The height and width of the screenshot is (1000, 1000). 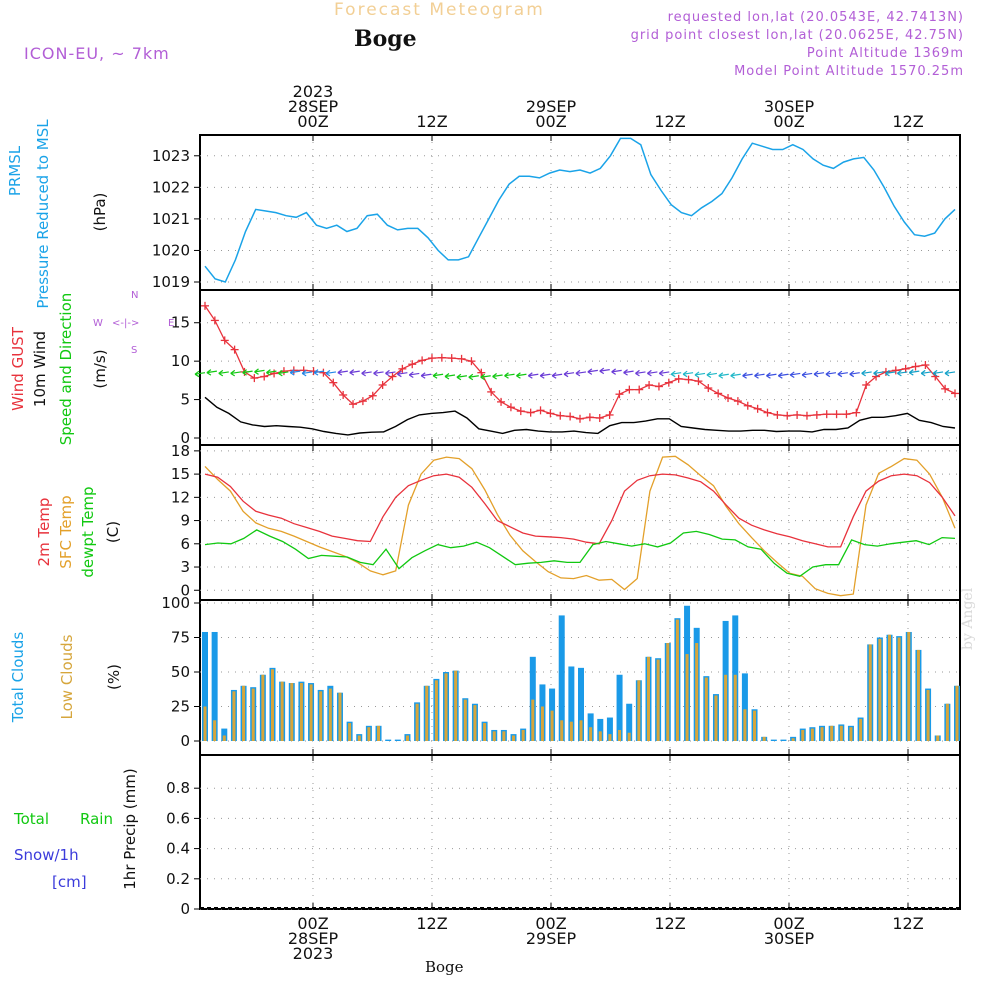 I want to click on y-tick-label: 9, so click(x=185, y=521).